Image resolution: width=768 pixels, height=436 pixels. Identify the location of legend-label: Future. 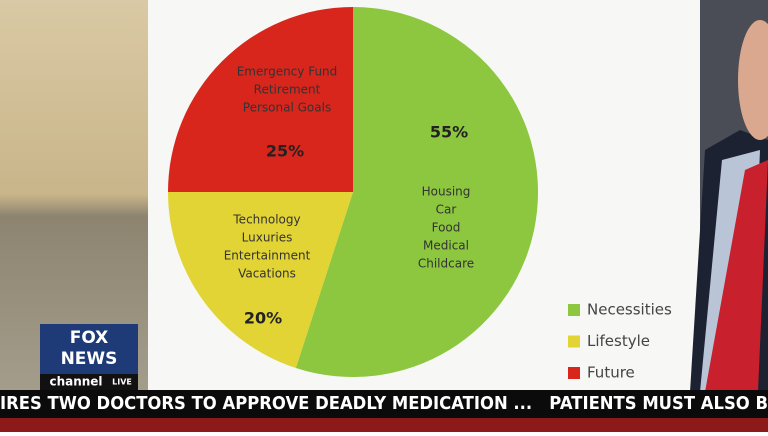
(611, 373).